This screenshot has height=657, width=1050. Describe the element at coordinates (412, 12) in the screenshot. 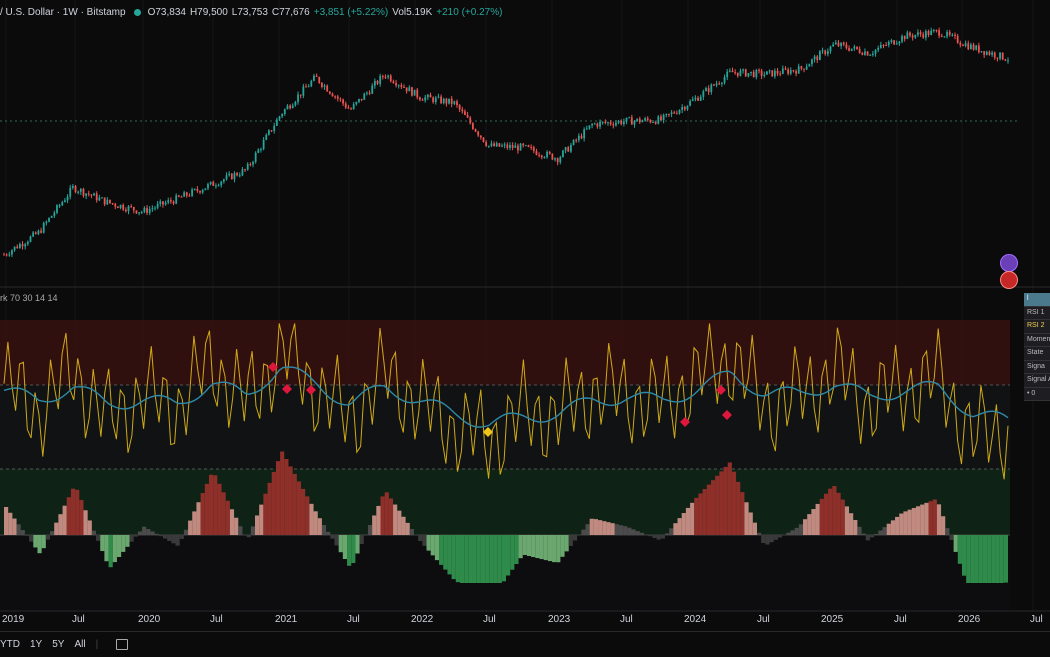

I see `volume-value: Vol5.19K` at that location.